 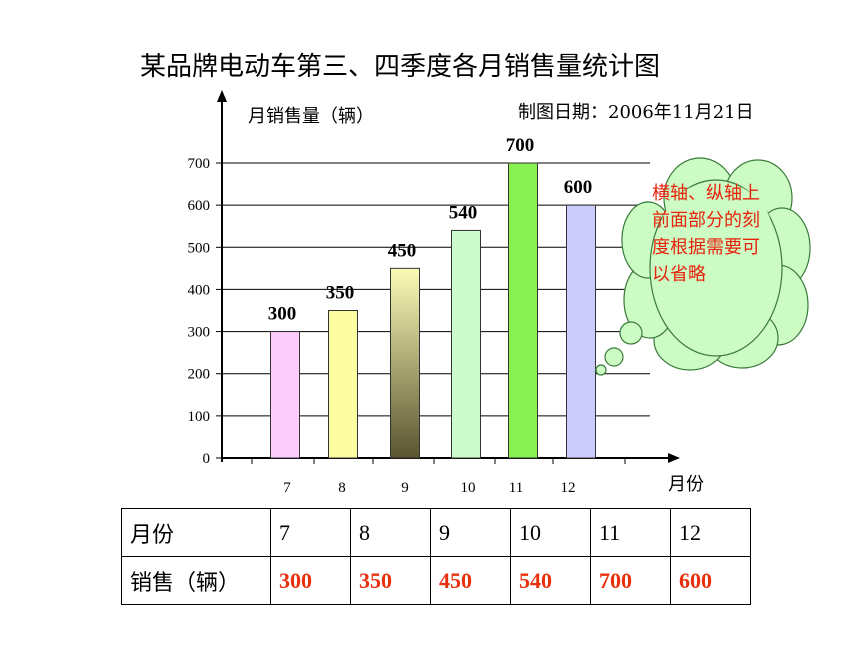 I want to click on table-cell-month: 10, so click(x=550, y=532).